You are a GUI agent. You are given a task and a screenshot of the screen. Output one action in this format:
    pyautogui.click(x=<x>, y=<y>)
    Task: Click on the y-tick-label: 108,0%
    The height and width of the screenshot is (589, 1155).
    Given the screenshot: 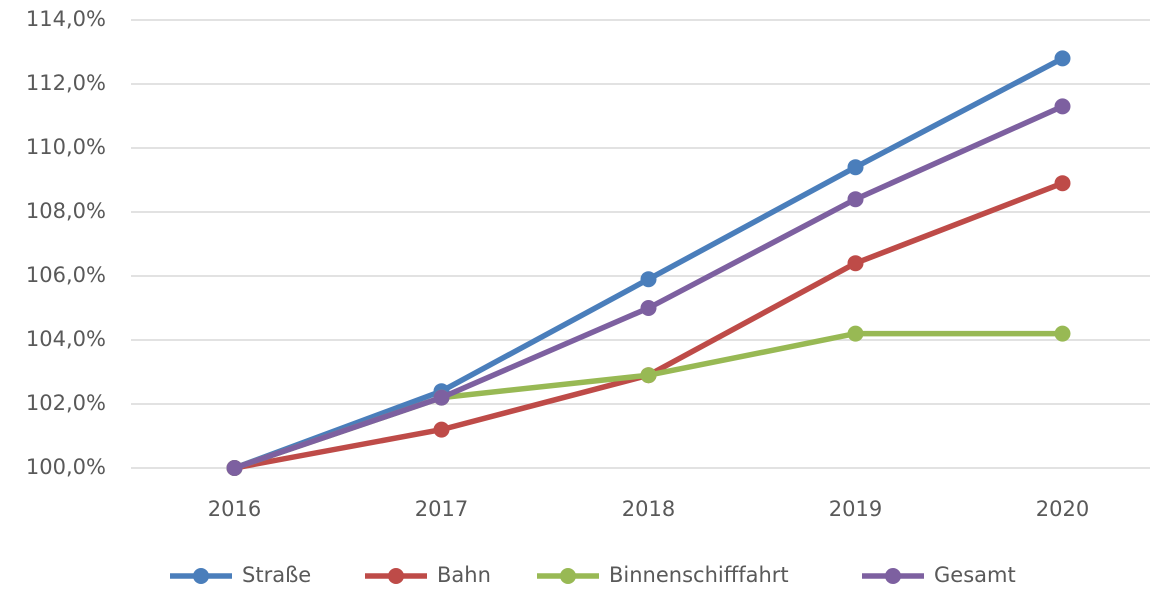 What is the action you would take?
    pyautogui.click(x=66, y=211)
    